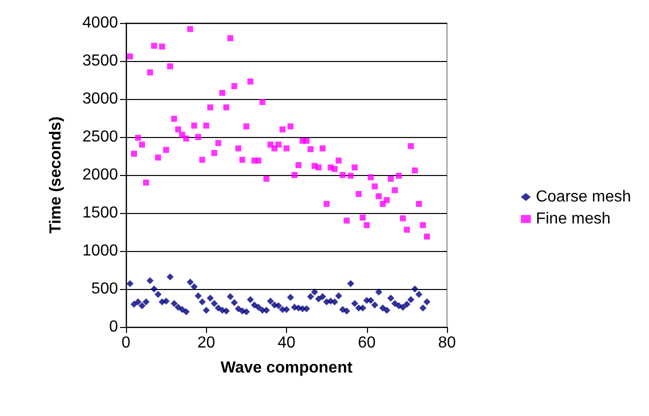 Image resolution: width=649 pixels, height=416 pixels. Describe the element at coordinates (113, 327) in the screenshot. I see `y-tick-label: 0` at that location.